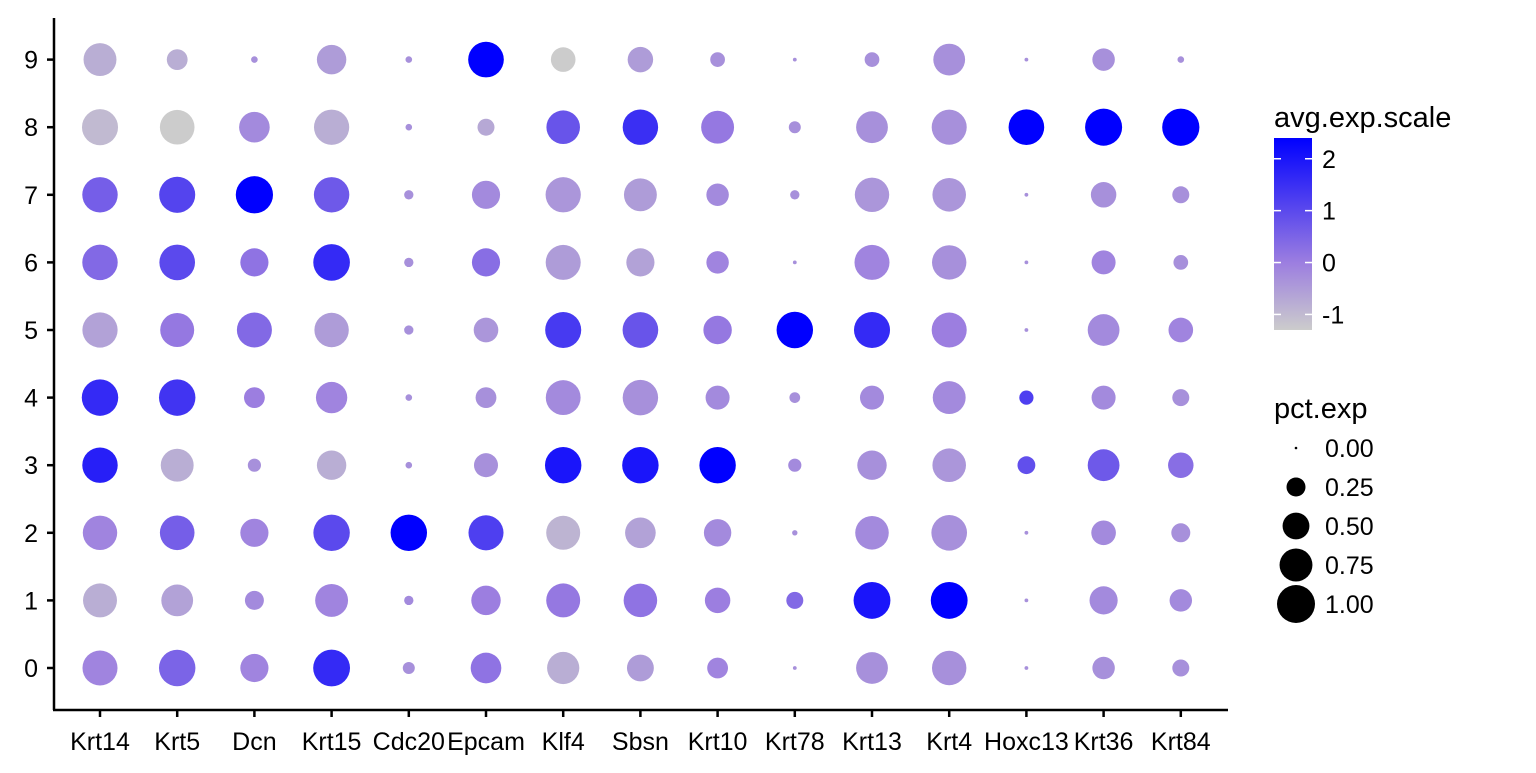 This screenshot has height=773, width=1536. What do you see at coordinates (872, 742) in the screenshot?
I see `x-tick-label: Krt13` at bounding box center [872, 742].